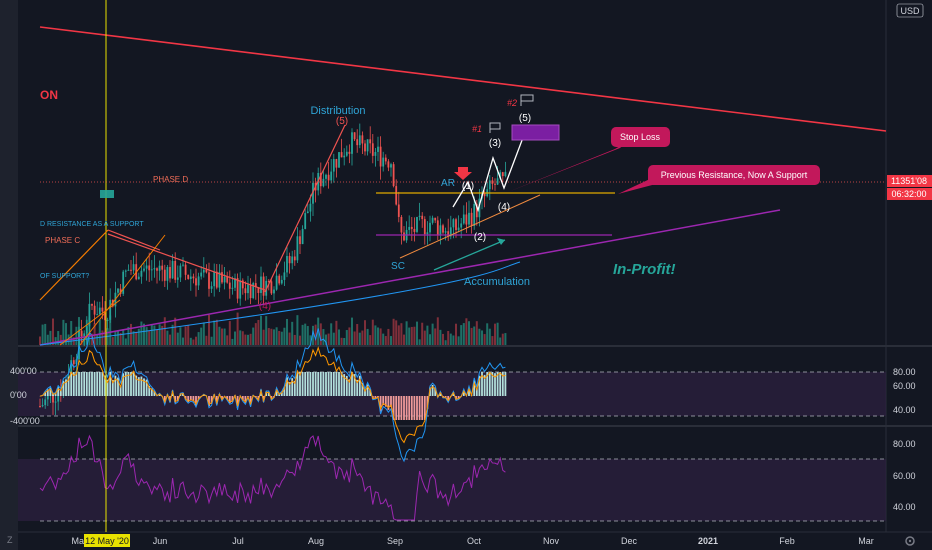 Image resolution: width=932 pixels, height=550 pixels. What do you see at coordinates (910, 541) in the screenshot?
I see `settings-icon` at bounding box center [910, 541].